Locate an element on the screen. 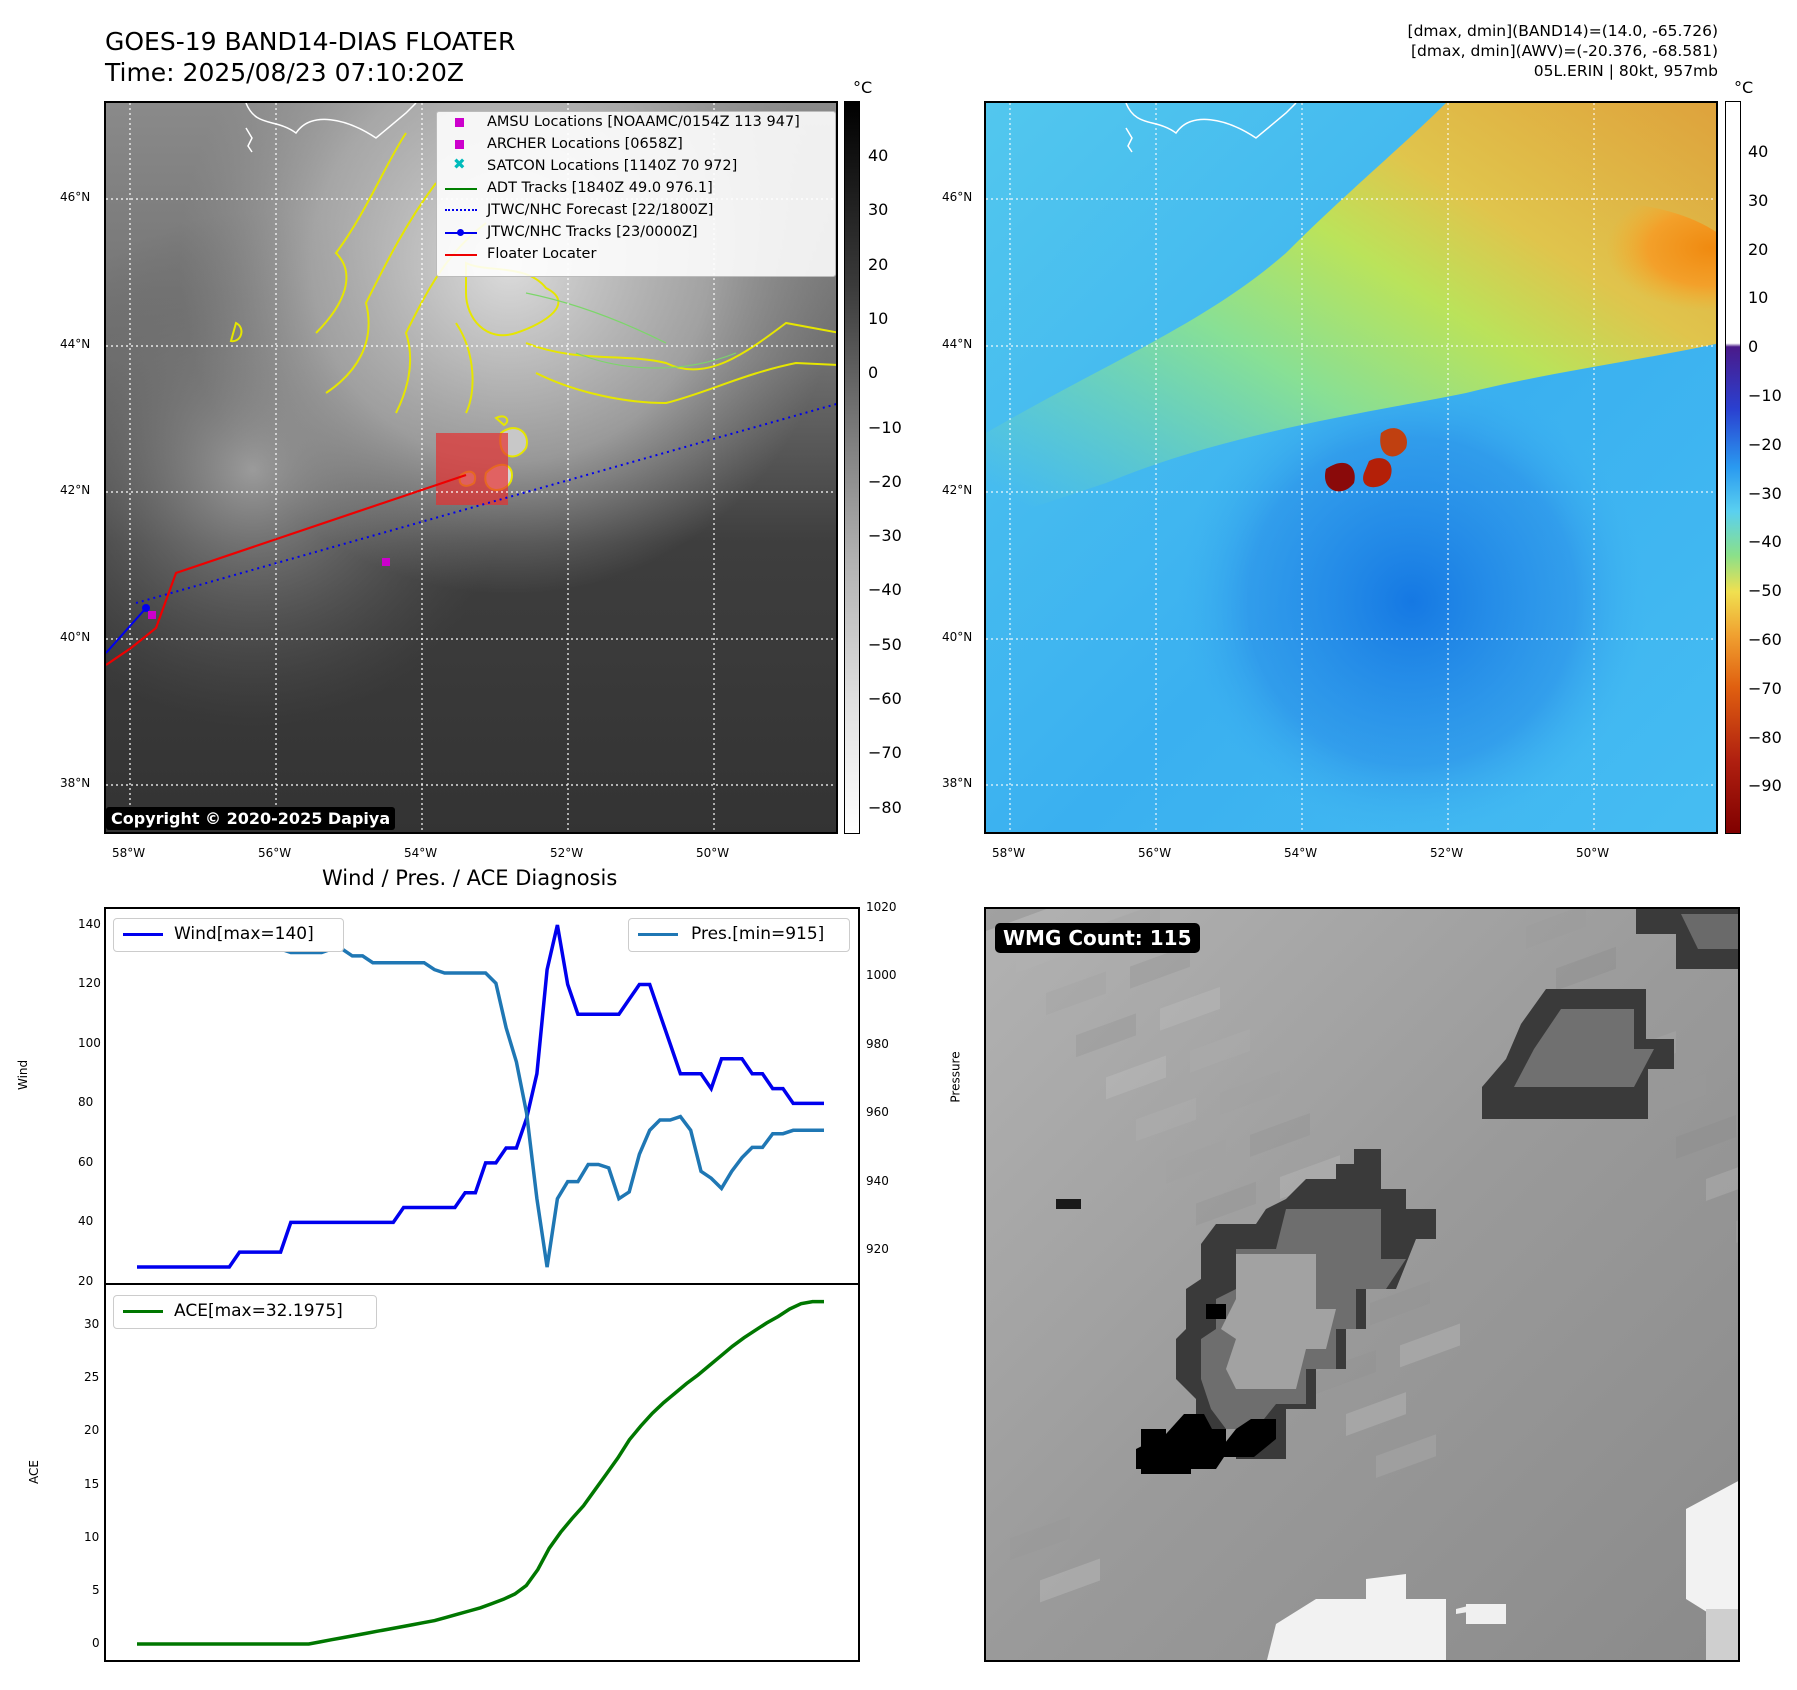 Image resolution: width=1797 pixels, height=1690 pixels. adt-legend-icon is located at coordinates (461, 189).